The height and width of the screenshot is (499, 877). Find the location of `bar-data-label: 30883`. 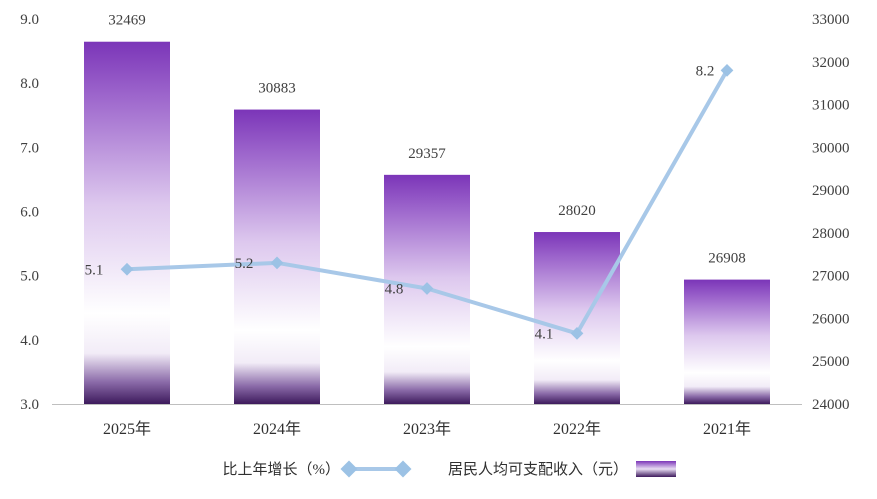

bar-data-label: 30883 is located at coordinates (277, 89).